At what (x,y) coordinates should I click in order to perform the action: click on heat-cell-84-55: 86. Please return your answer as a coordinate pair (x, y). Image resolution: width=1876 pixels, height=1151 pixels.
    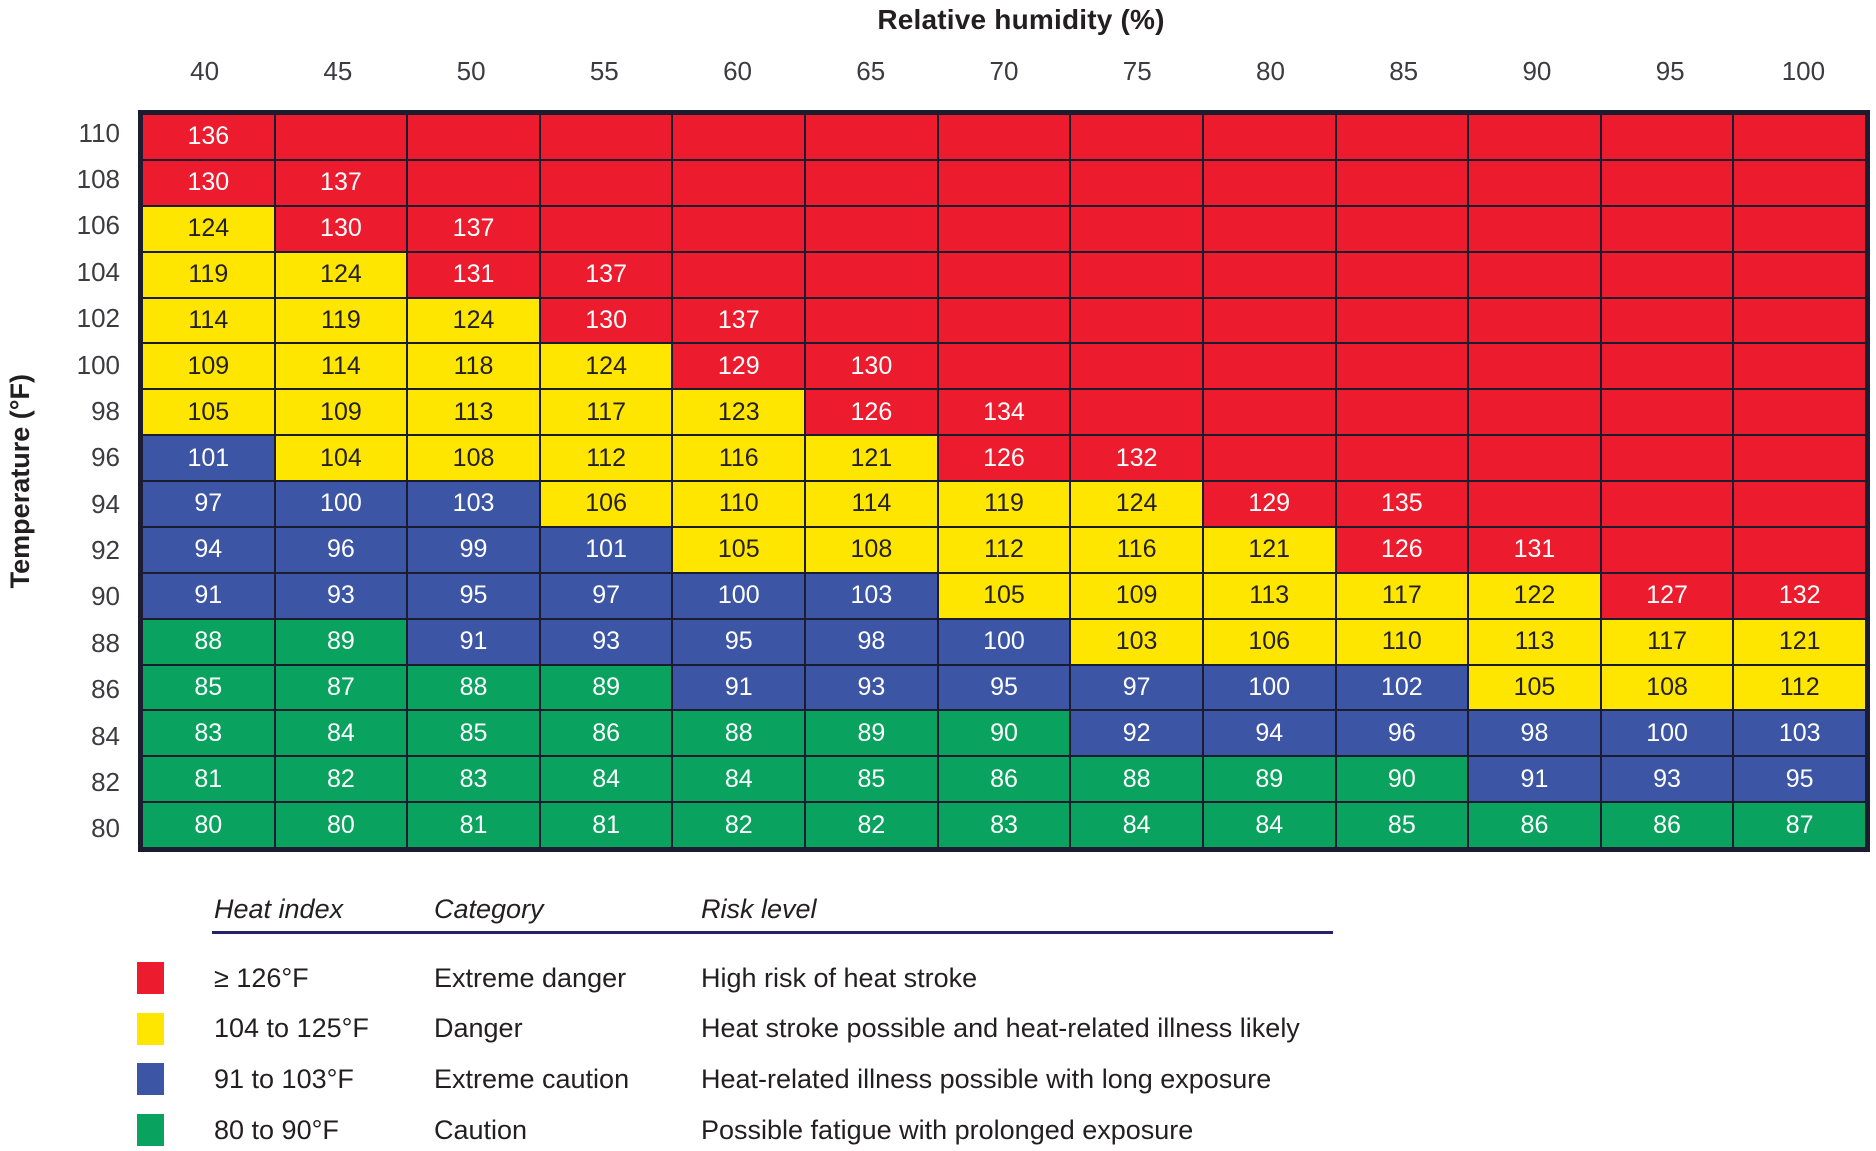
    Looking at the image, I should click on (606, 733).